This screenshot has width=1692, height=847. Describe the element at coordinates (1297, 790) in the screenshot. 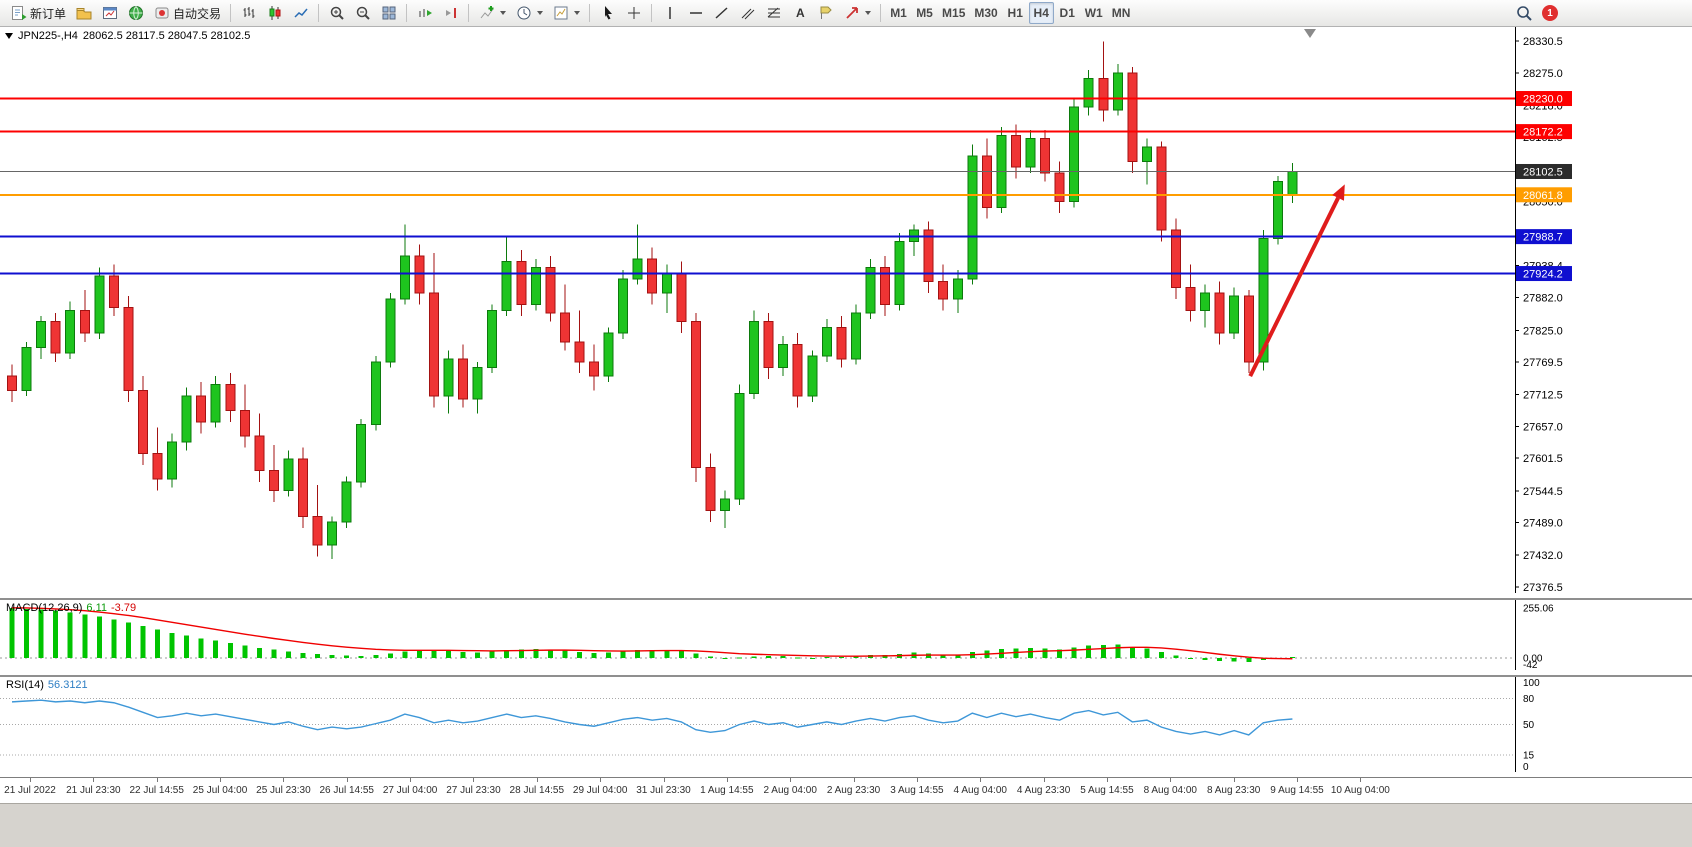

I see `date-label: 9 Aug 14:55` at that location.